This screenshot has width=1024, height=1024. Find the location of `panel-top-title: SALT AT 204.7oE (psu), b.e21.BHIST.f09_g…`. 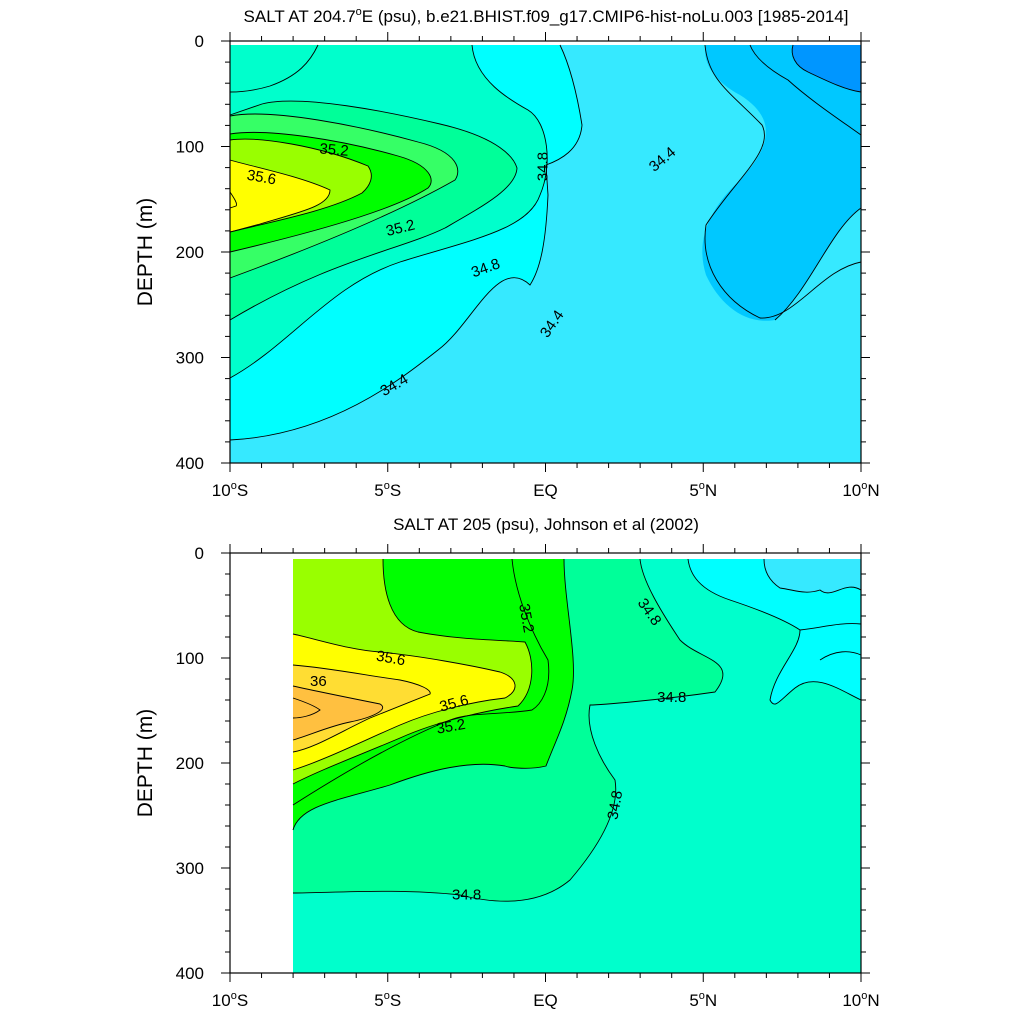

panel-top-title: SALT AT 204.7oE (psu), b.e21.BHIST.f09_g… is located at coordinates (546, 16).